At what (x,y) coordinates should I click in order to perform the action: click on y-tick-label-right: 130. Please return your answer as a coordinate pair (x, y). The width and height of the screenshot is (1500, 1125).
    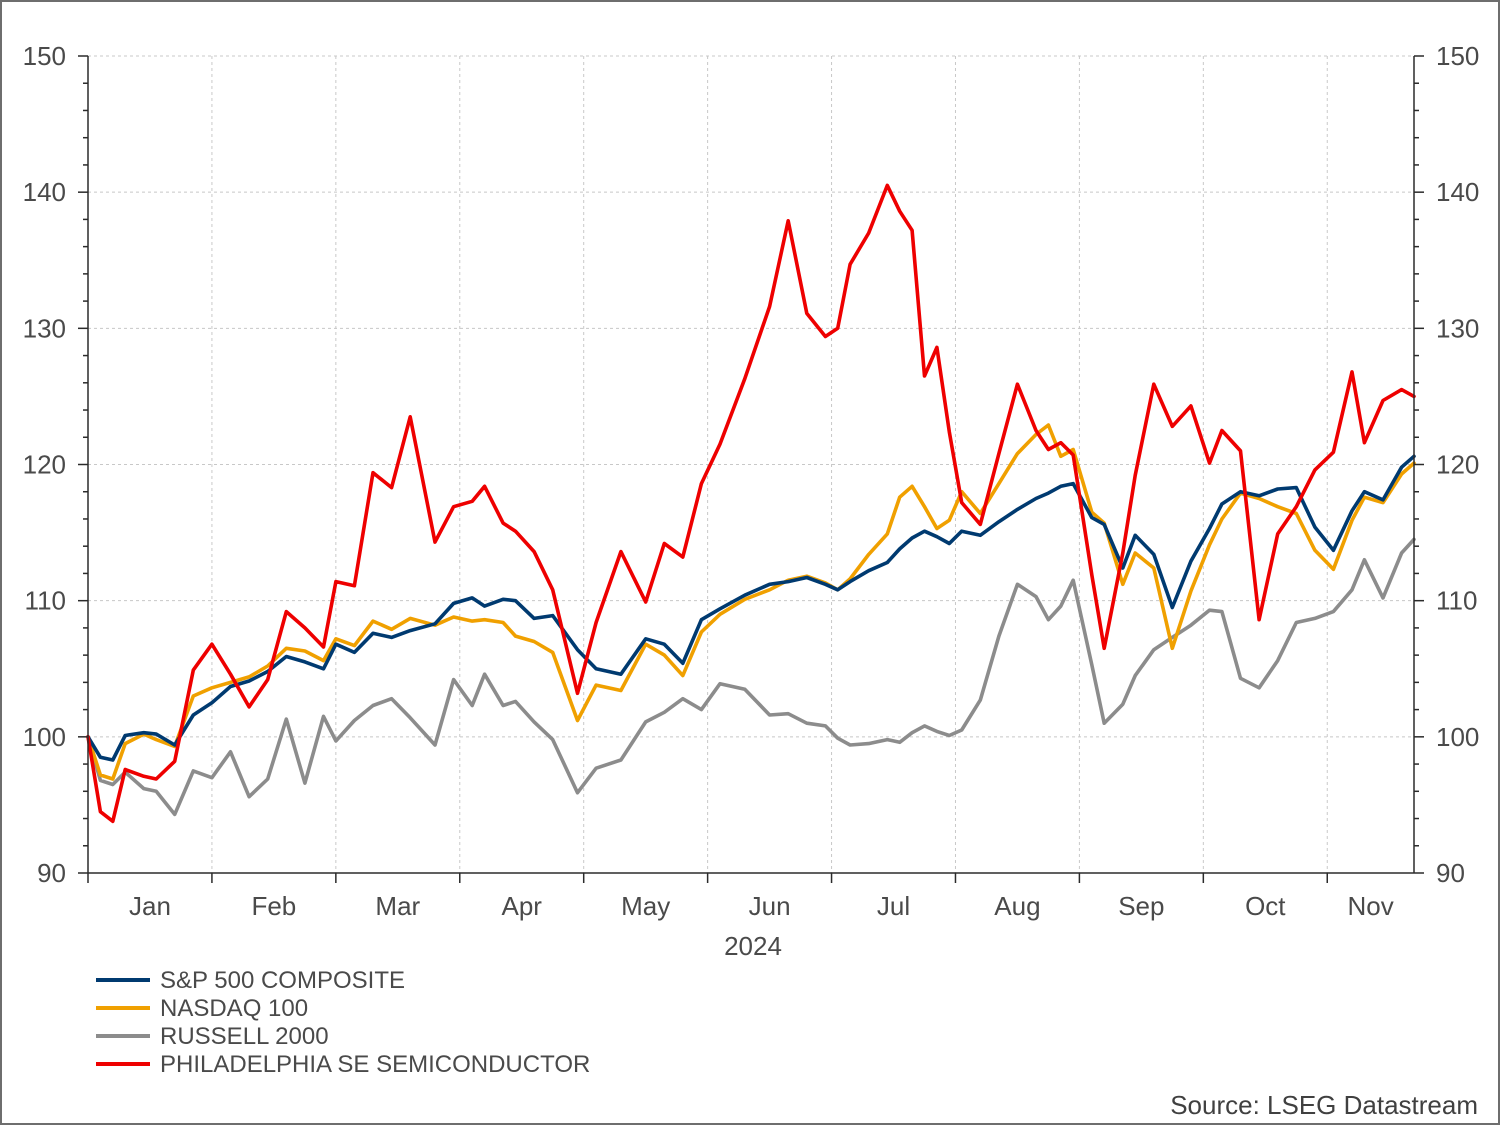
    Looking at the image, I should click on (1457, 328).